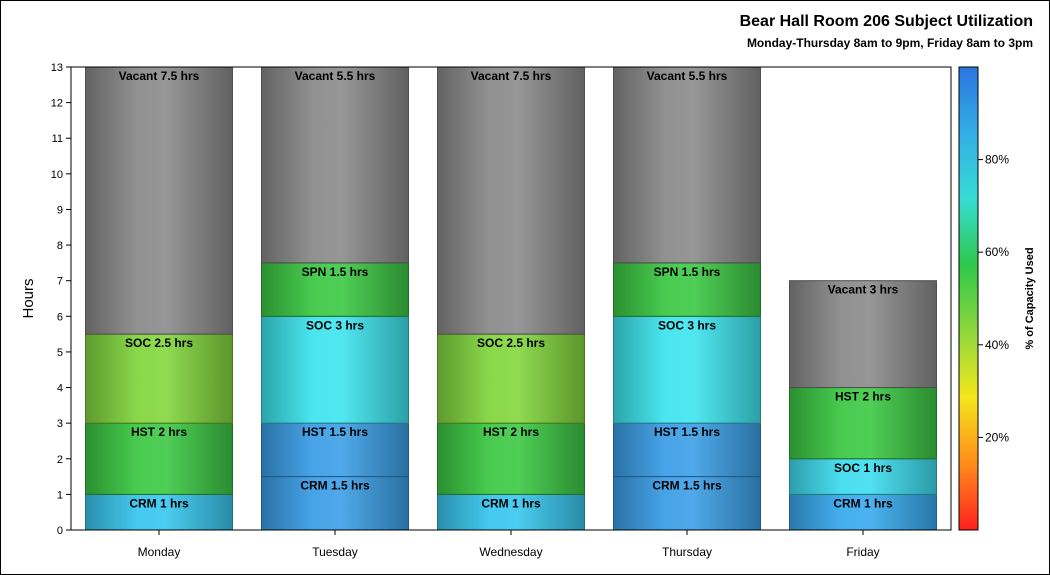  I want to click on y-tick-label: 2, so click(60, 460).